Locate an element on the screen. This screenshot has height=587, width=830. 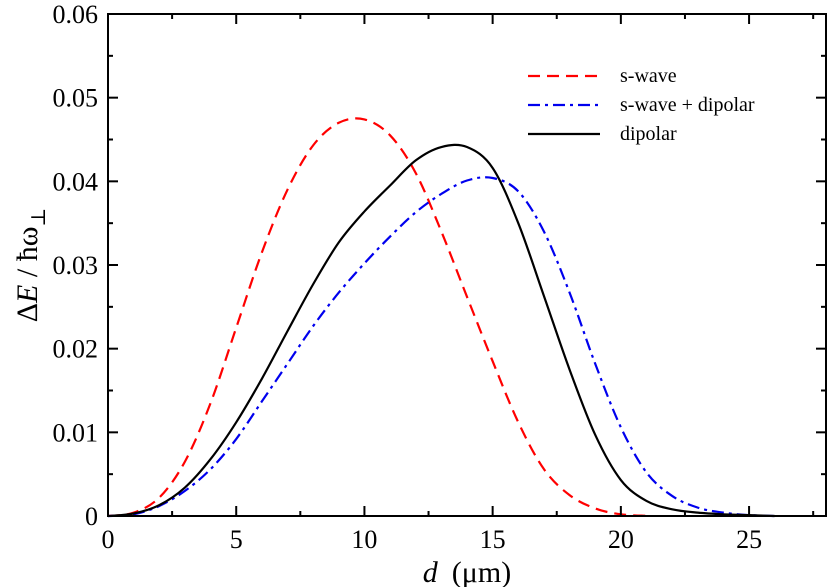
legend: s-wave s-wave + dipolar dipolar is located at coordinates (641, 105).